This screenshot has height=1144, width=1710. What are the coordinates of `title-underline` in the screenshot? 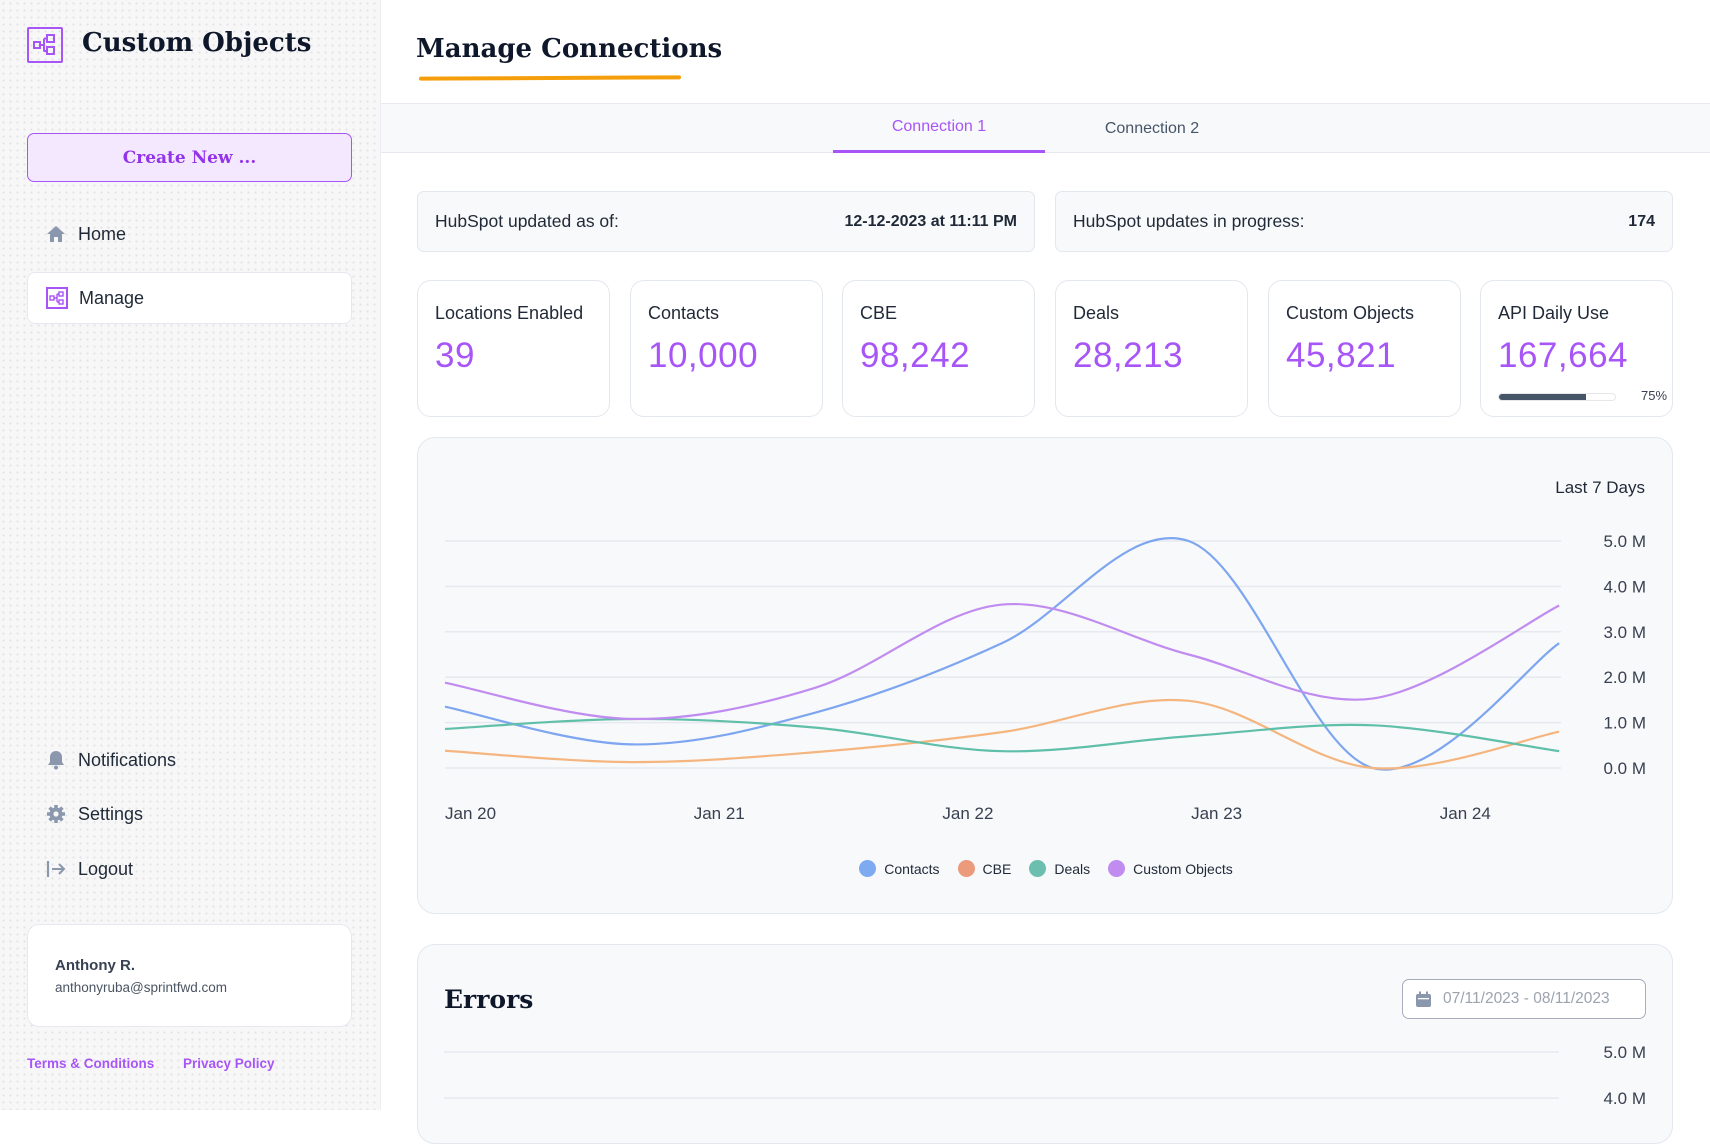 It's located at (550, 78).